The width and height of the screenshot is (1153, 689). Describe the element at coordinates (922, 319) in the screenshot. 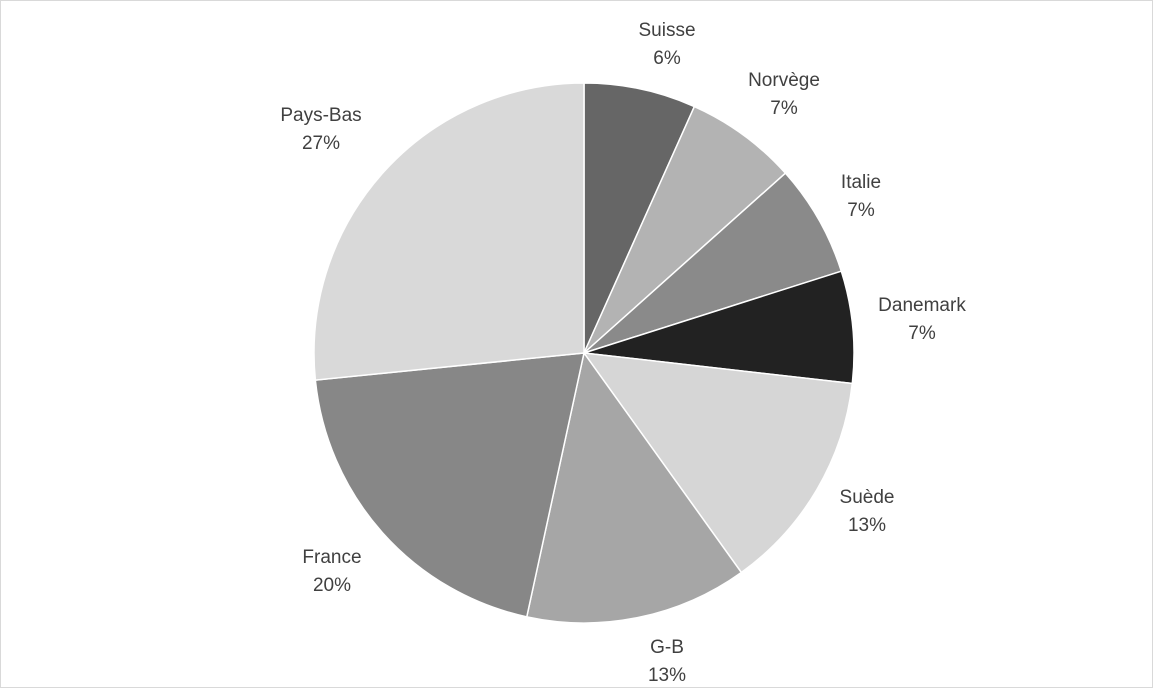

I see `slice-label: Danemark 7%` at that location.